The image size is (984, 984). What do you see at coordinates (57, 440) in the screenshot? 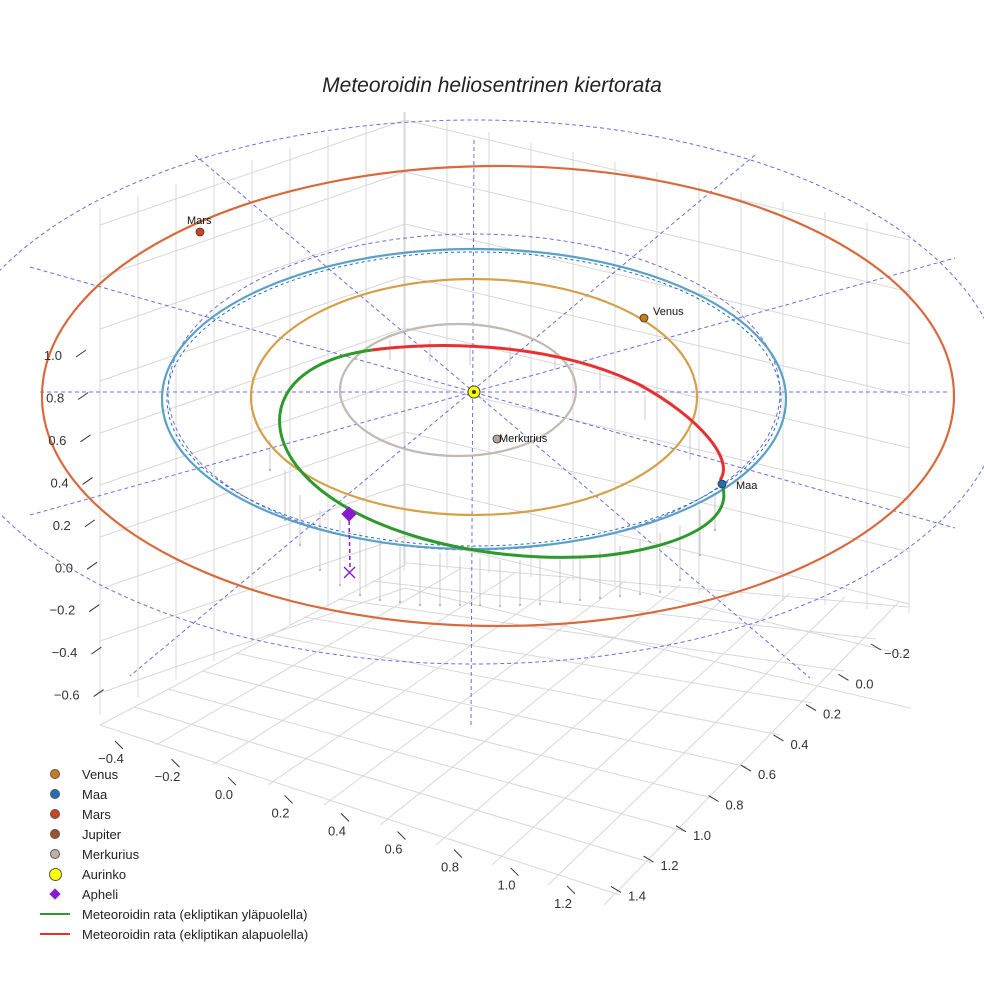
I see `z-tick-label: 0.6` at bounding box center [57, 440].